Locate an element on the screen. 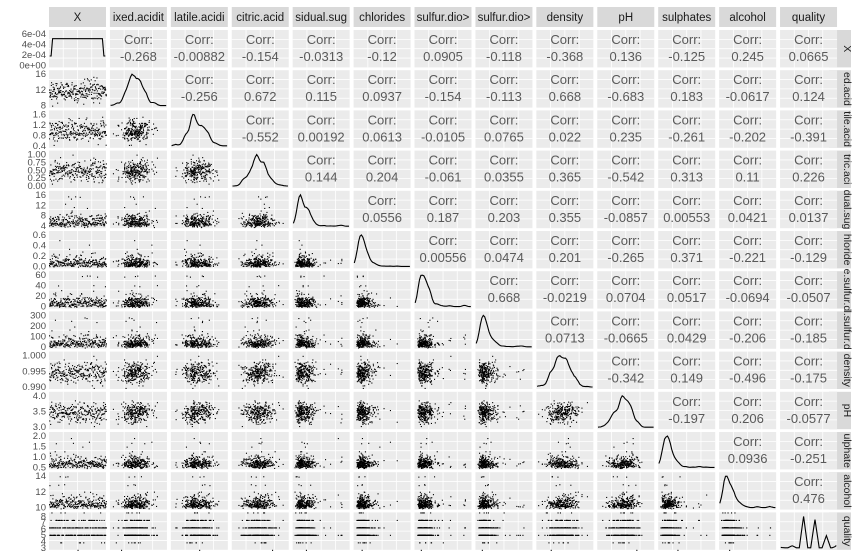  corr-value: -0.0313 is located at coordinates (321, 56).